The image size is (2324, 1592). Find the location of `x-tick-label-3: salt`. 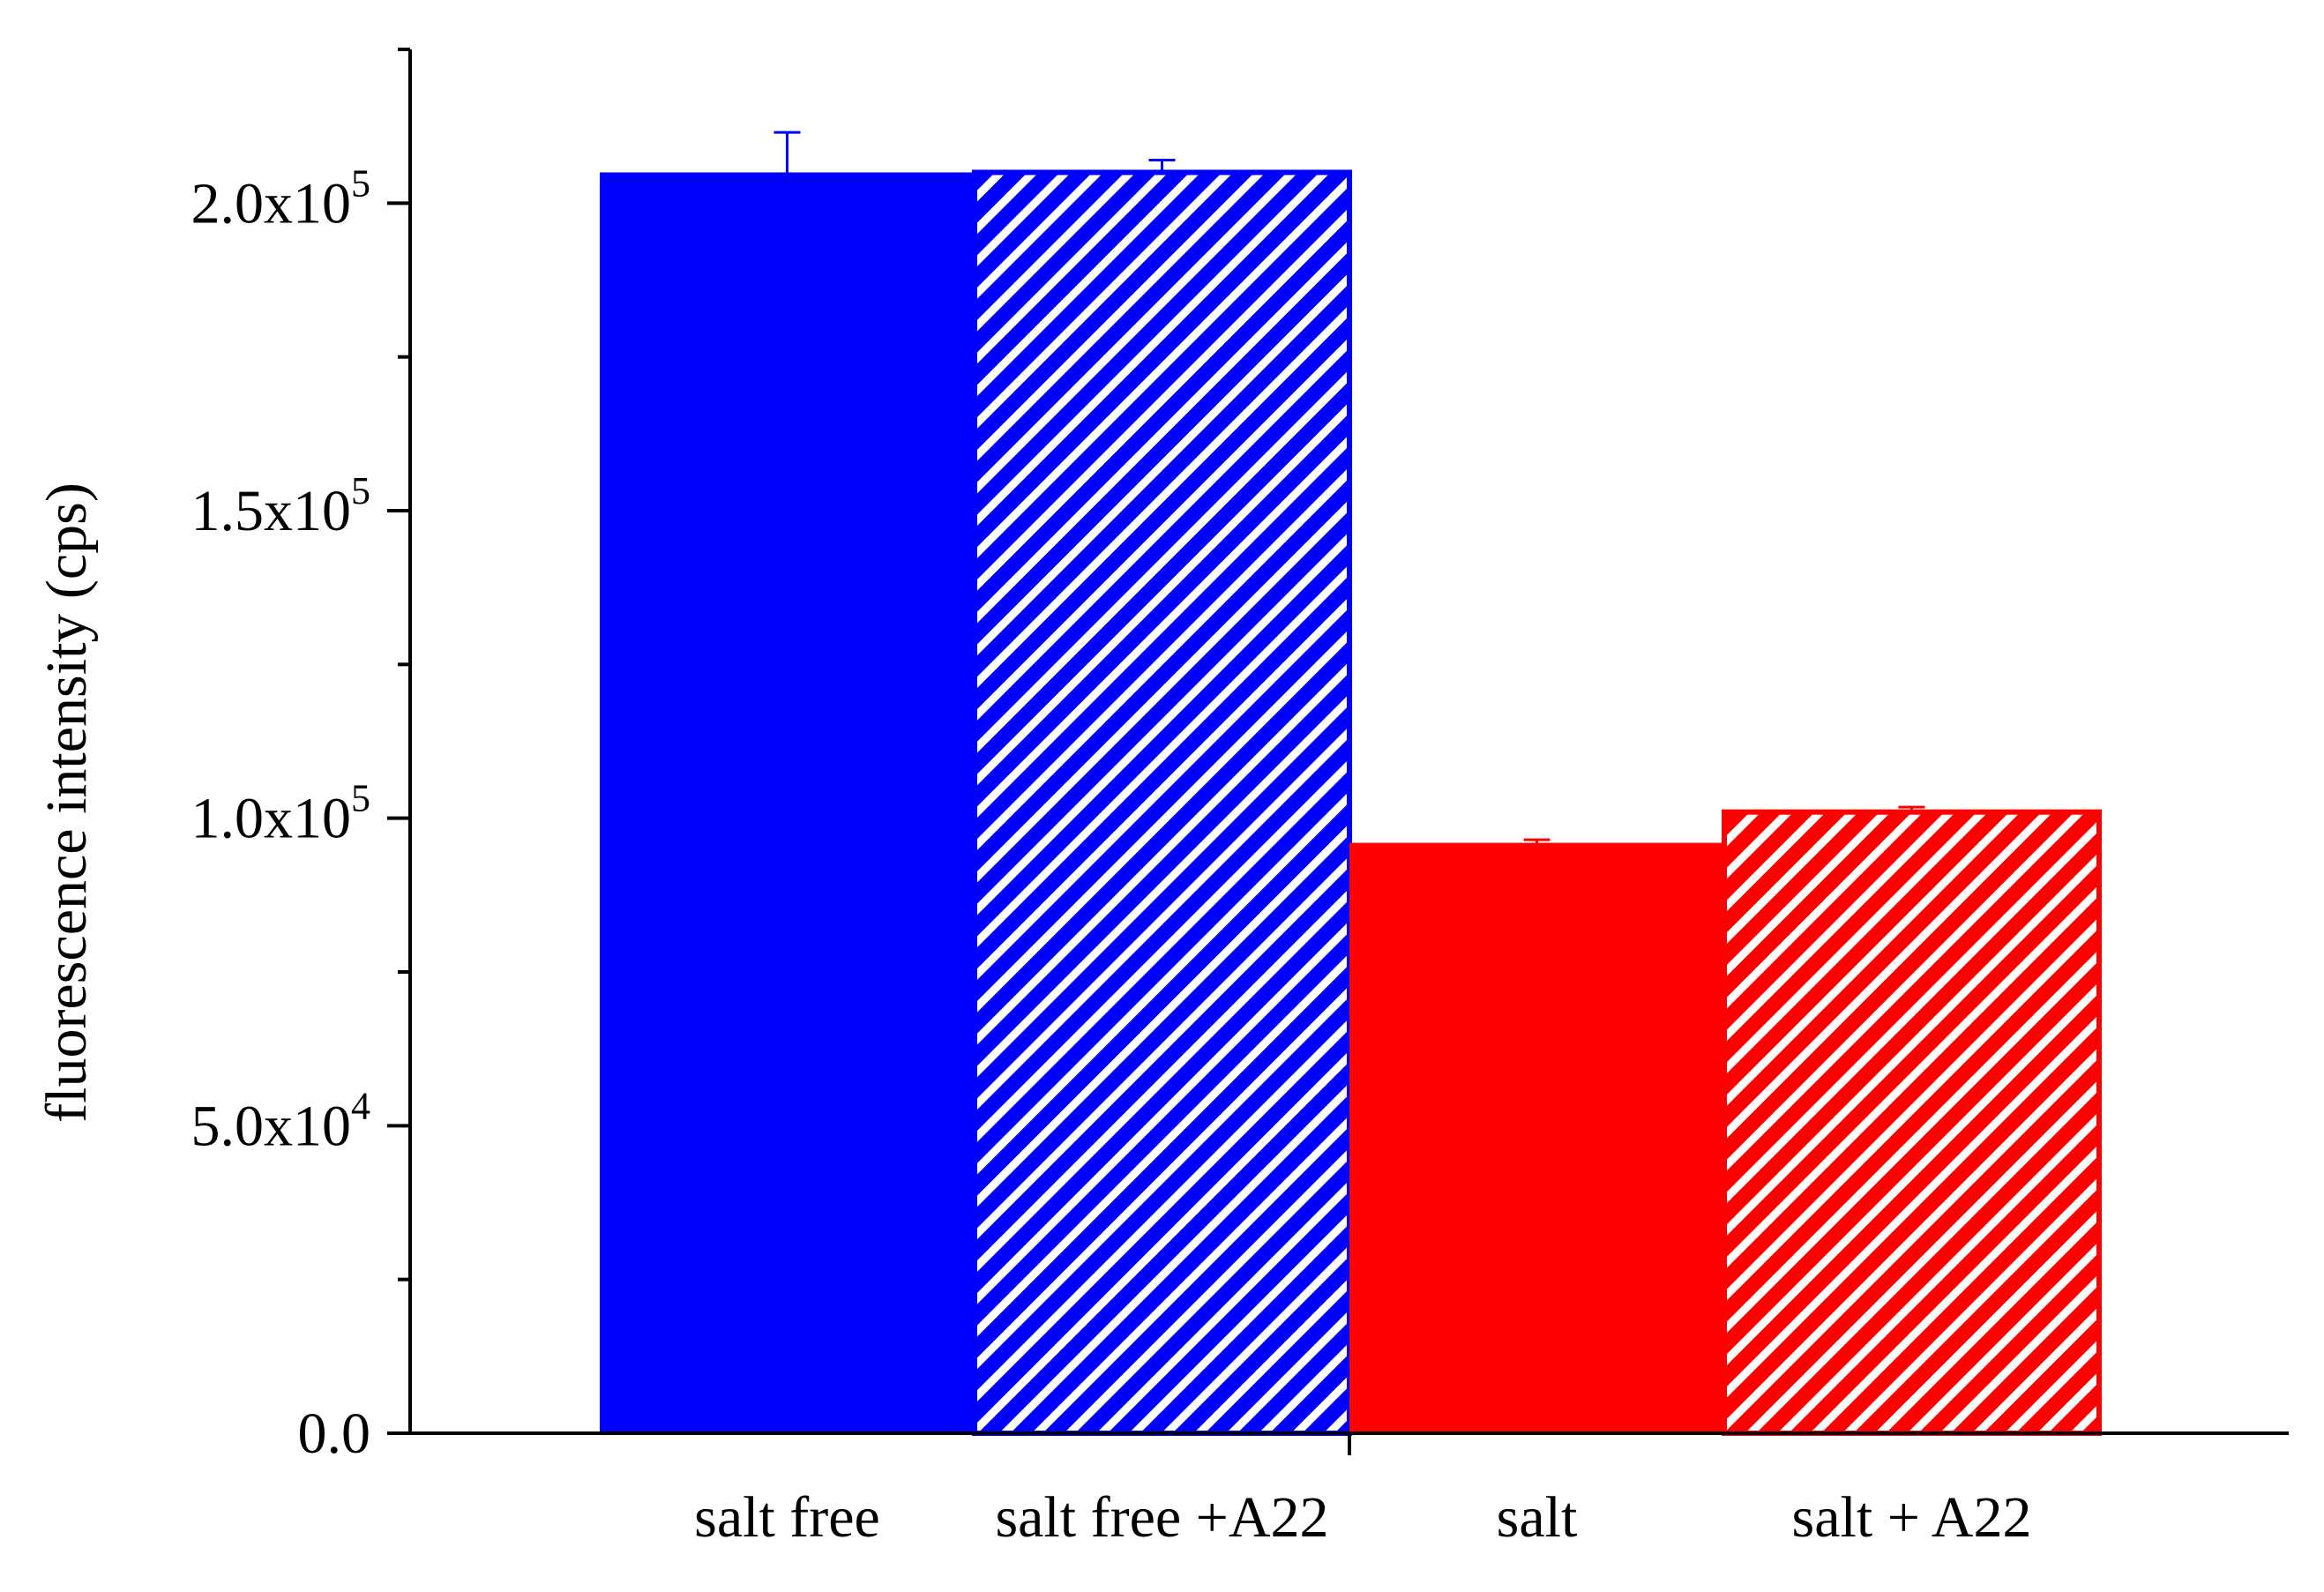

x-tick-label-3: salt is located at coordinates (1537, 1517).